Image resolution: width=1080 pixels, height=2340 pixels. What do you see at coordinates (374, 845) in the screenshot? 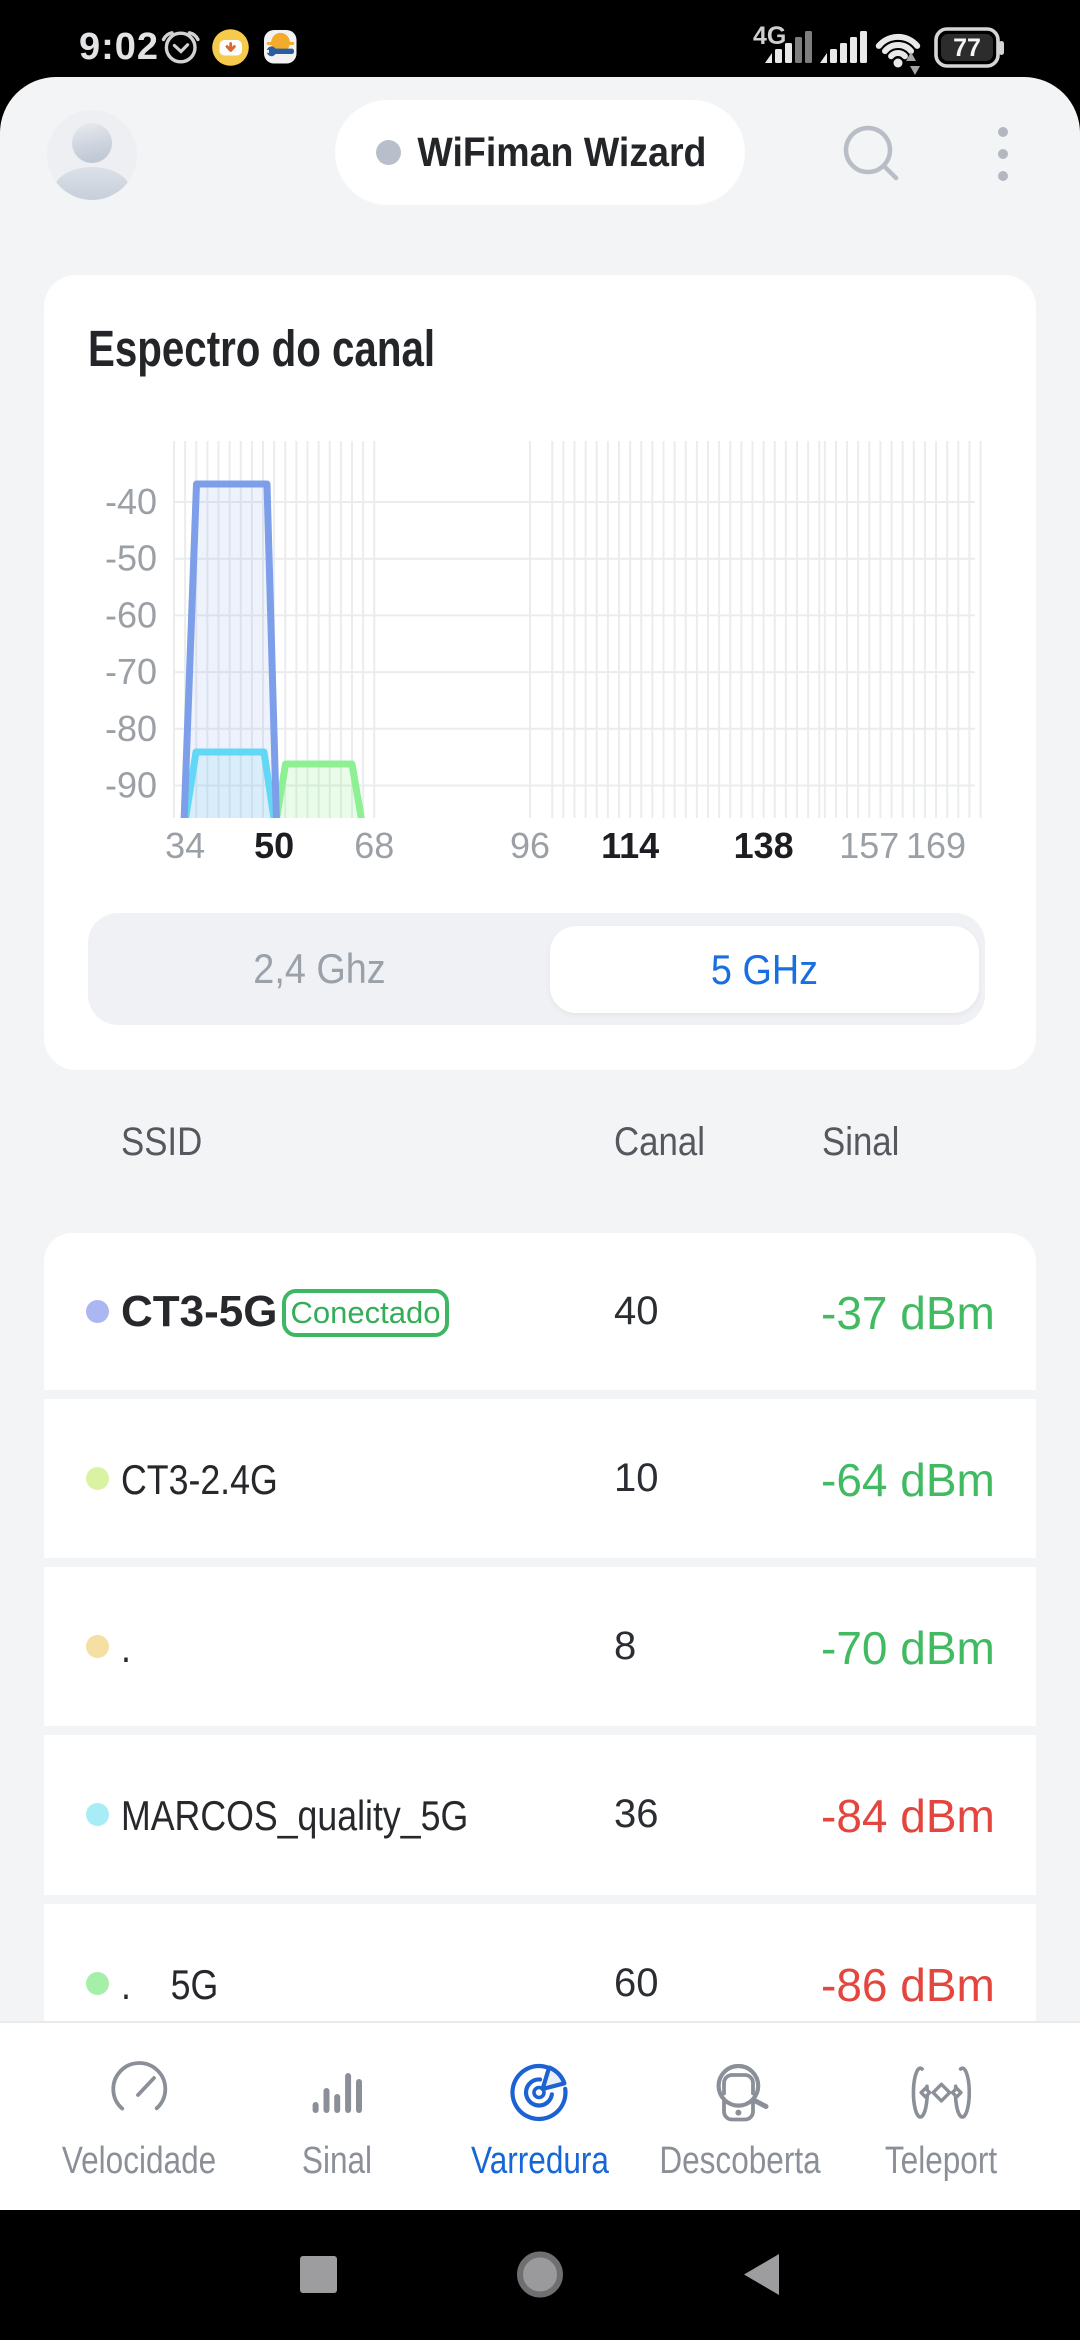
I see `svg-text: 68` at bounding box center [374, 845].